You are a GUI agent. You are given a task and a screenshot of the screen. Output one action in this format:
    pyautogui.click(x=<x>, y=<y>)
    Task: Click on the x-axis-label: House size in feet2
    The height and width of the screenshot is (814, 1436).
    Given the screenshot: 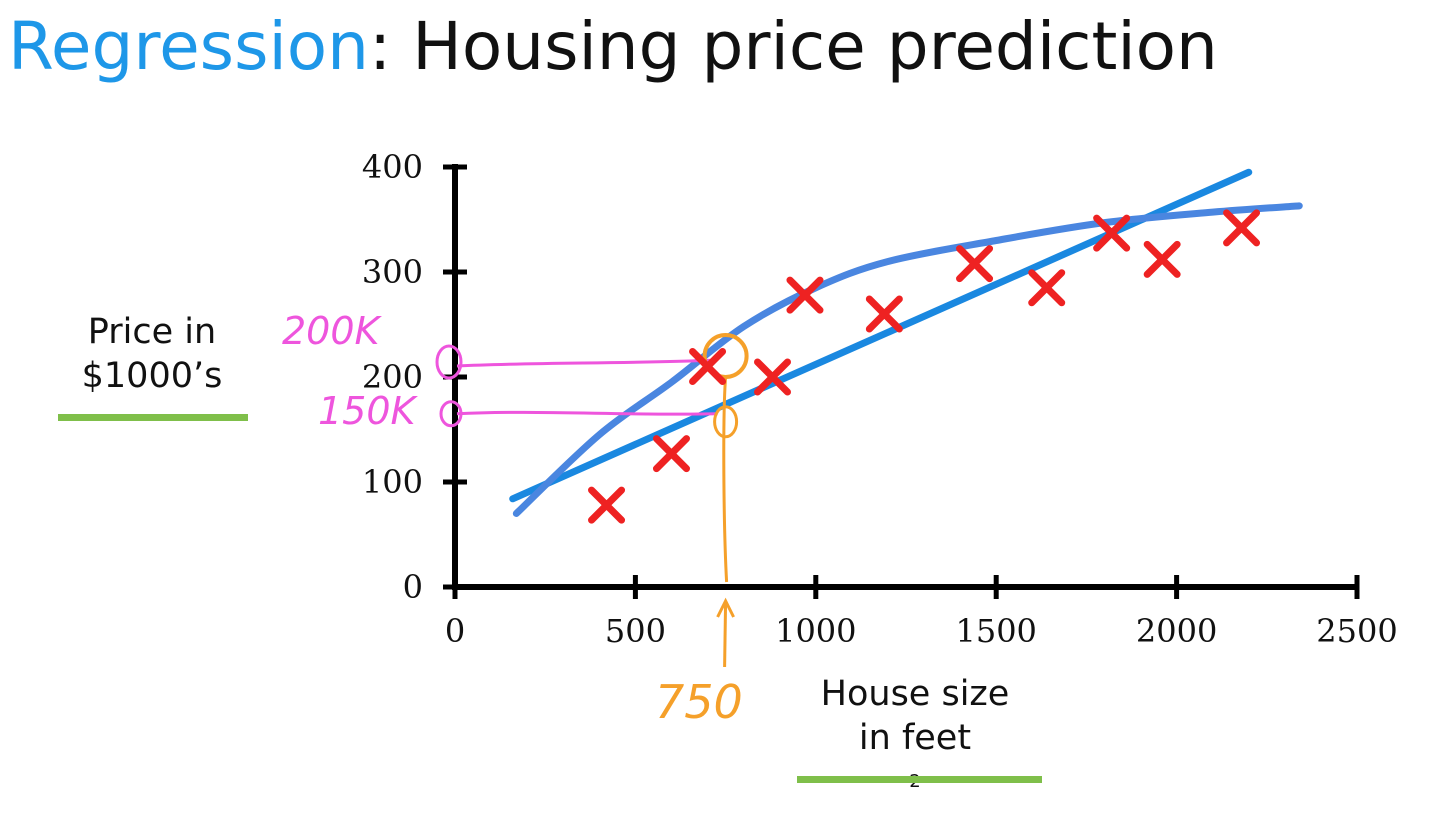 What is the action you would take?
    pyautogui.click(x=915, y=743)
    